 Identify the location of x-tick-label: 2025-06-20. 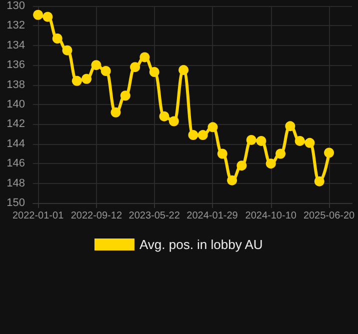
(329, 216).